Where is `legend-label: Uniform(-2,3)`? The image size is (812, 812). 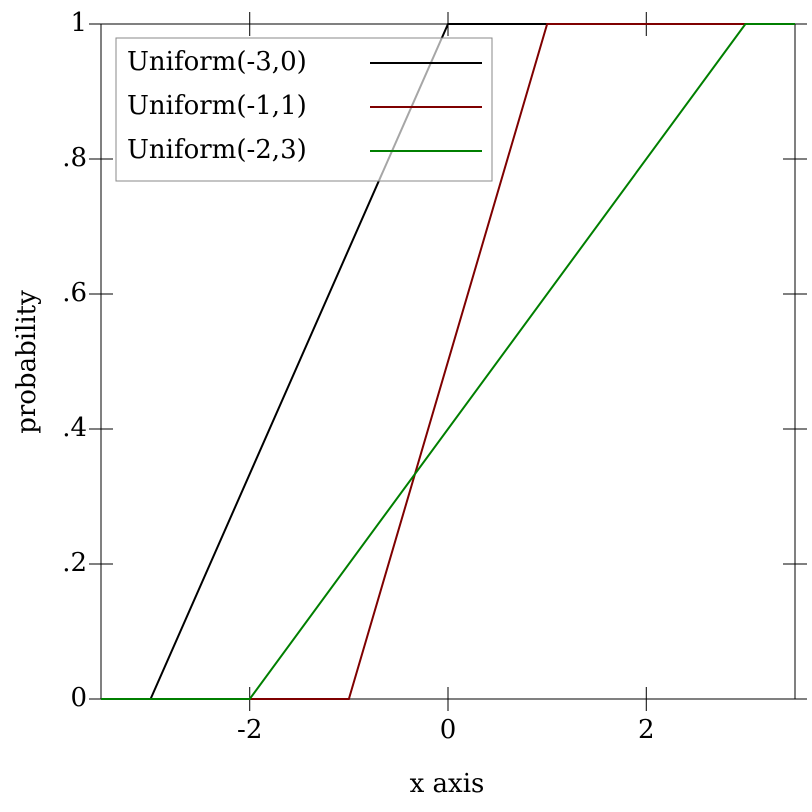 legend-label: Uniform(-2,3) is located at coordinates (217, 150).